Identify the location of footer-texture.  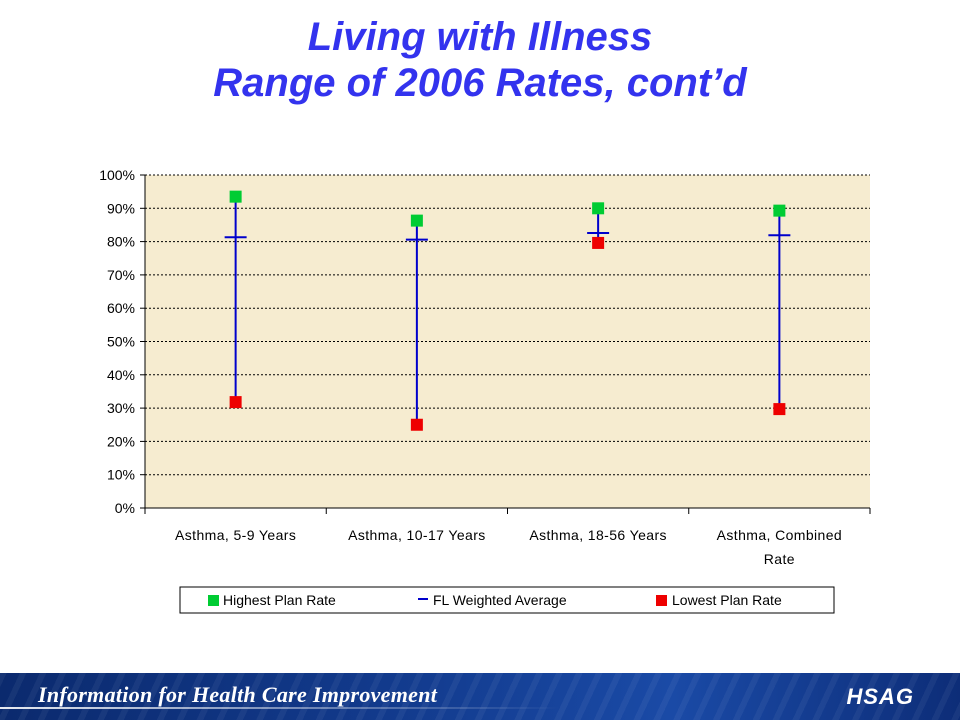
(480, 696).